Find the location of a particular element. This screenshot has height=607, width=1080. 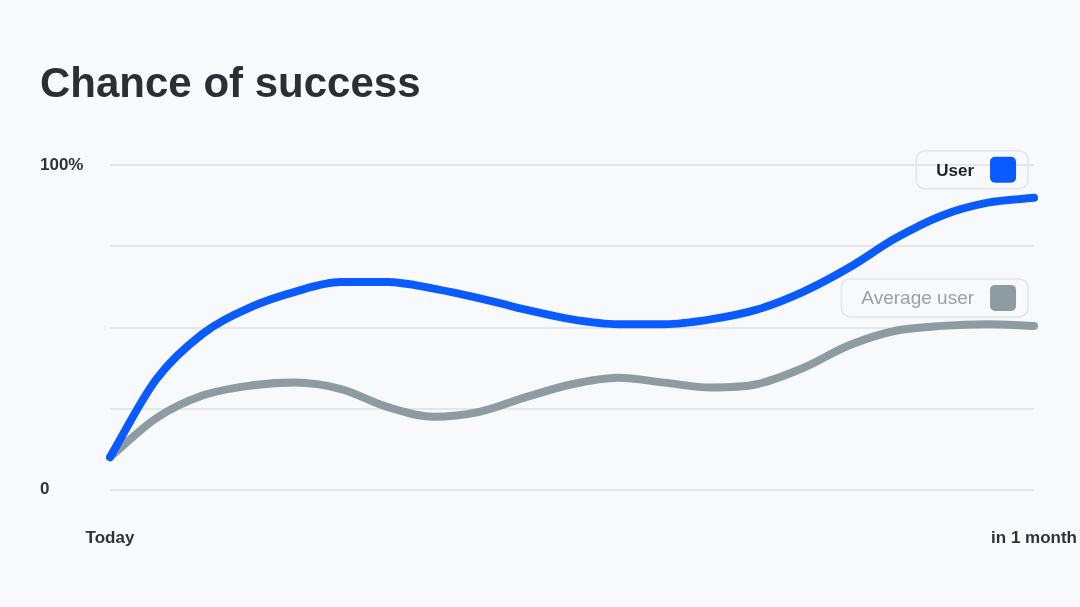

x-tick-label: Today is located at coordinates (110, 538).